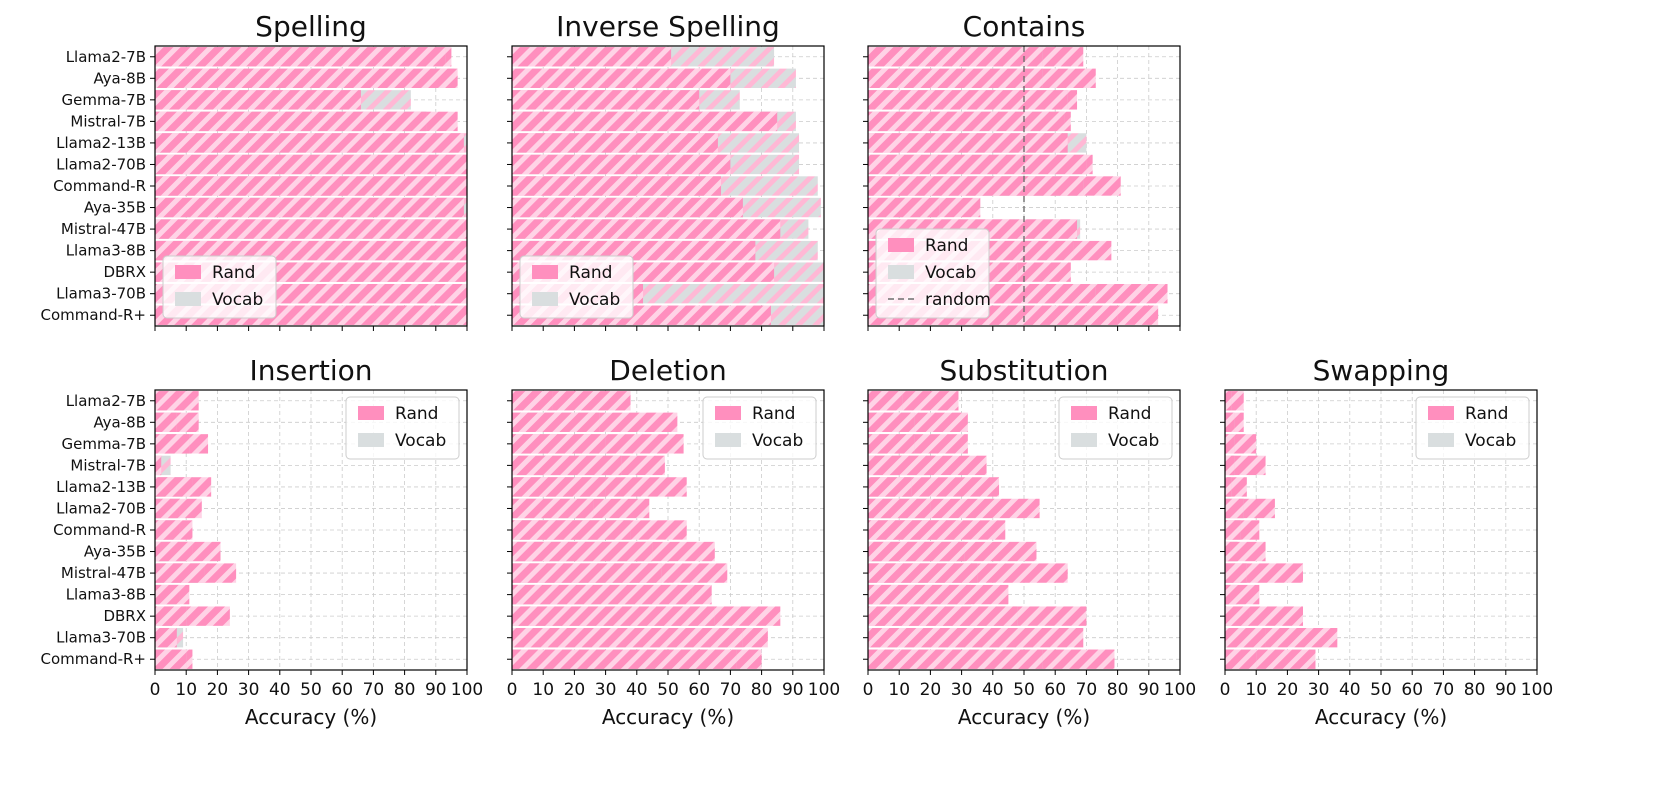  Describe the element at coordinates (311, 370) in the screenshot. I see `panel-title: Insertion` at that location.